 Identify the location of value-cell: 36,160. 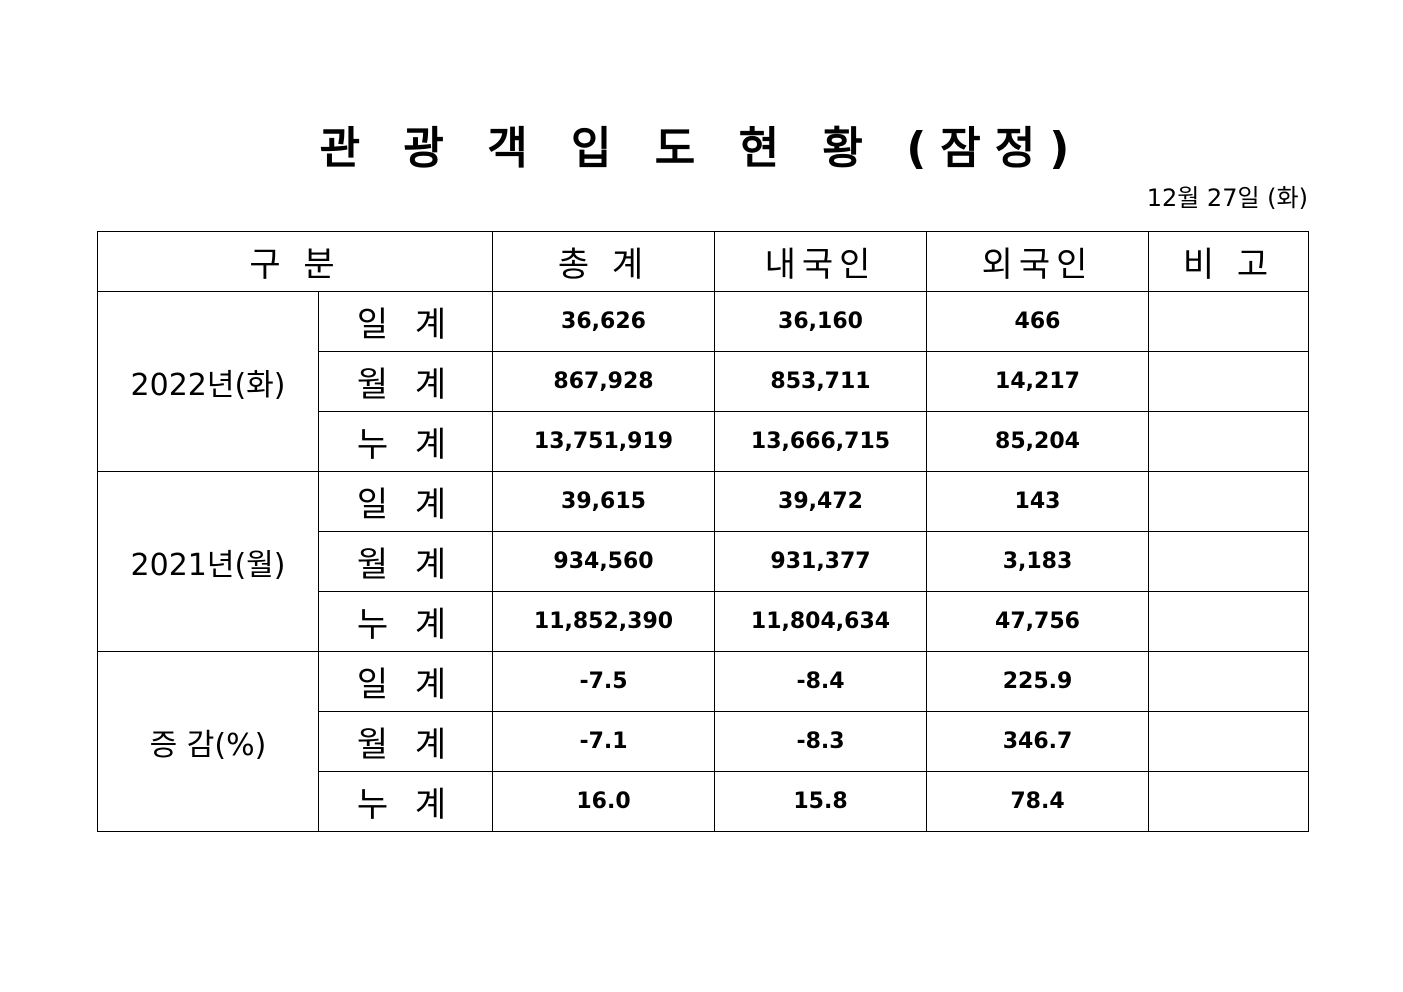
(820, 321).